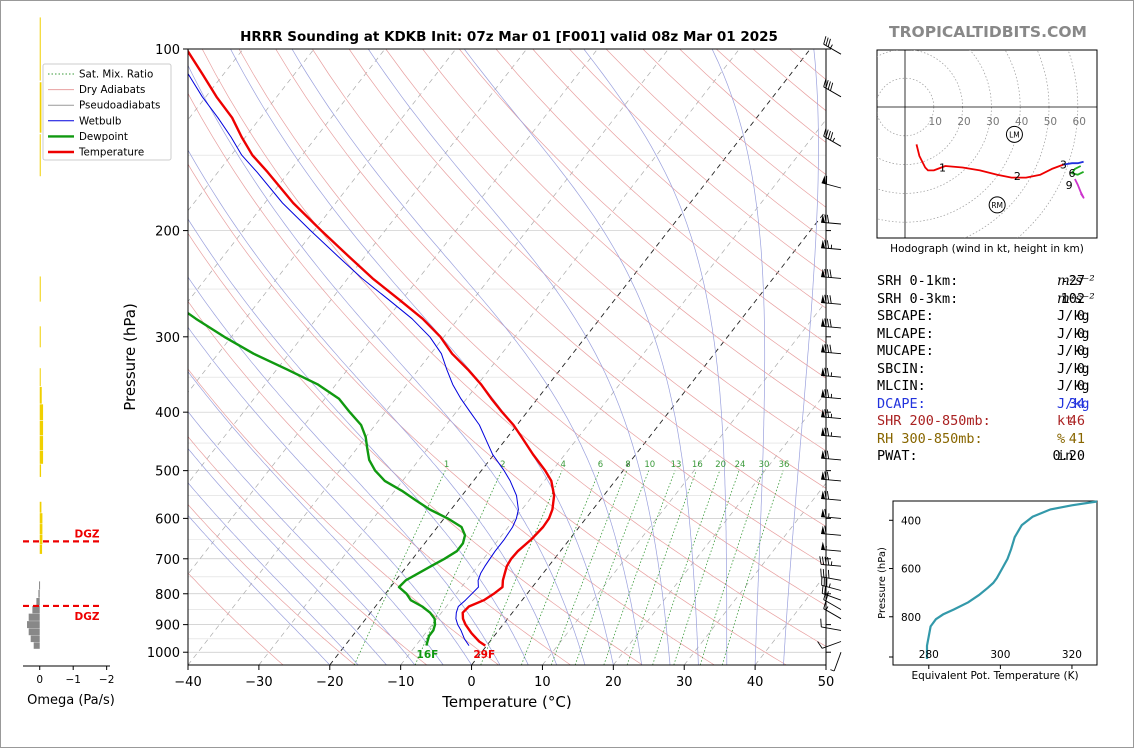  Describe the element at coordinates (897, 457) in the screenshot. I see `index-label: PWAT:` at that location.